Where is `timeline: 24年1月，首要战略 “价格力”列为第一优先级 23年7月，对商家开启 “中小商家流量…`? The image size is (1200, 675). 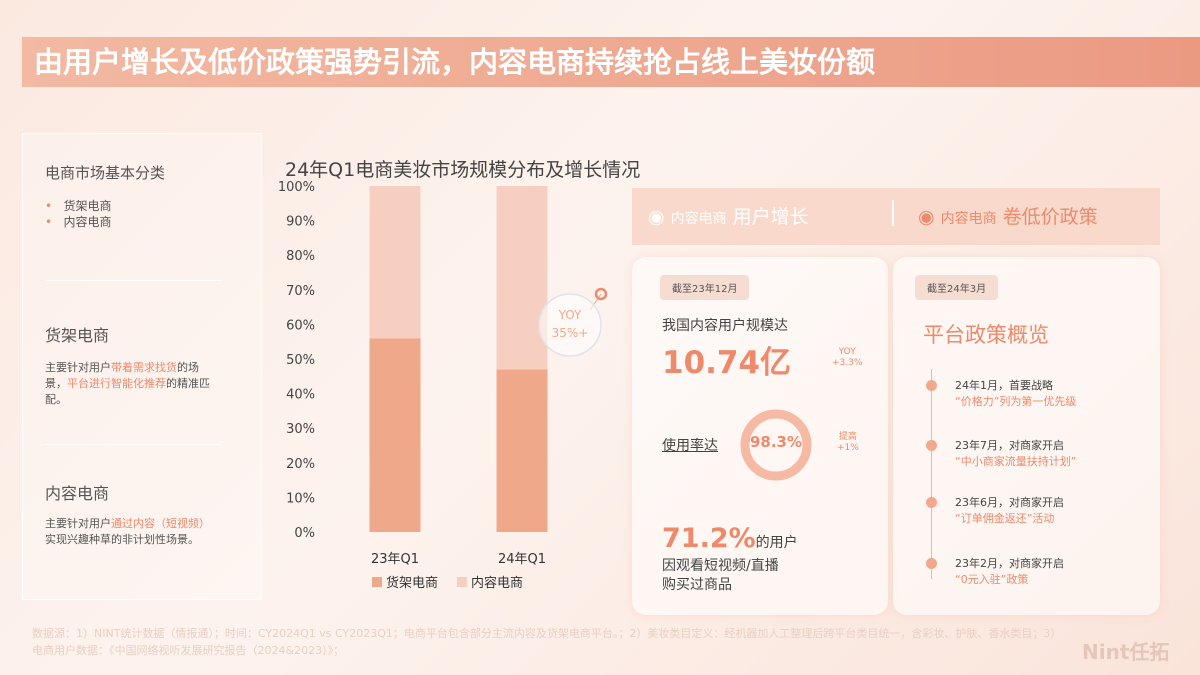
timeline: 24年1月，首要战略 “价格力”列为第一优先级 23年7月，对商家开启 “中小商家流量… is located at coordinates (1026, 436).